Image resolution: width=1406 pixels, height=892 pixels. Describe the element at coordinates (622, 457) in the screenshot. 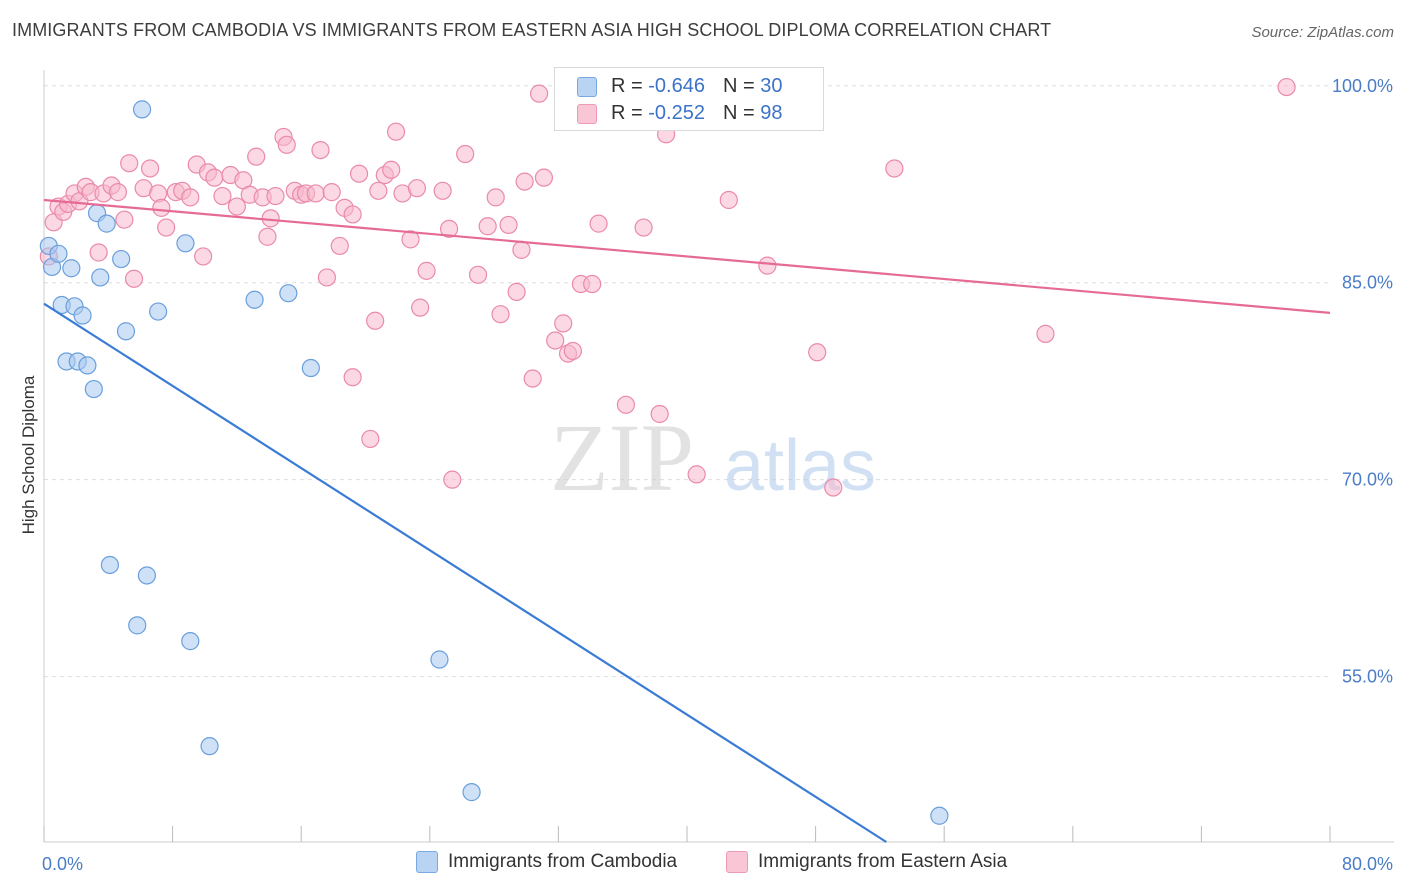

I see `watermark-zip: ZIP` at that location.